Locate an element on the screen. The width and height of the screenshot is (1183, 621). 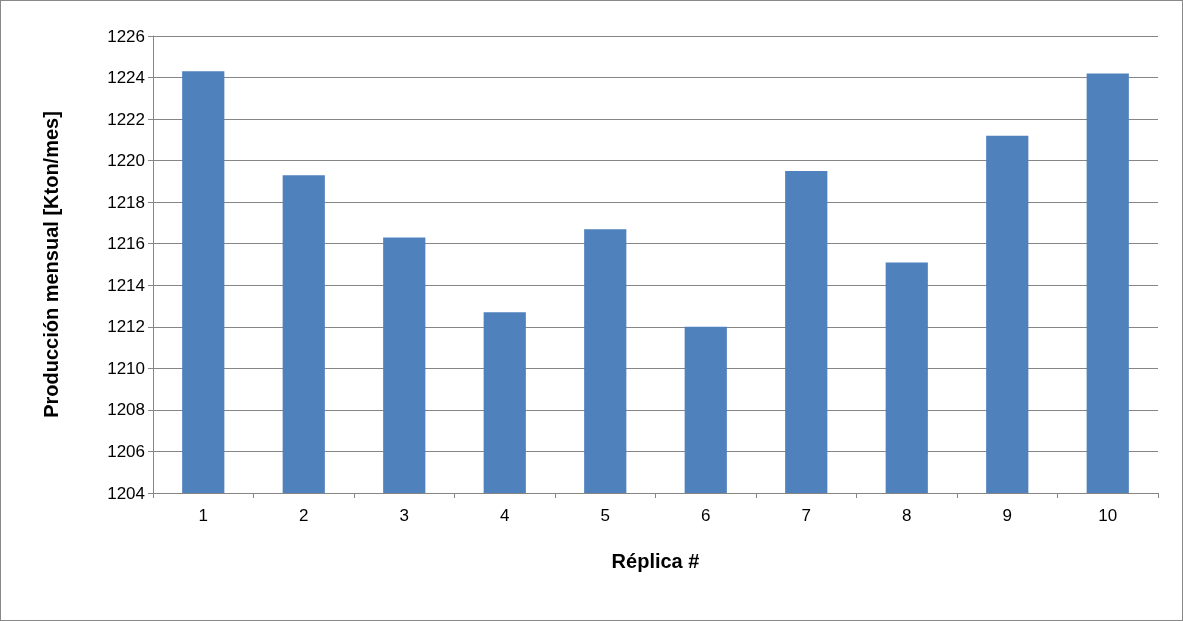
x-tick-label: 2 is located at coordinates (304, 515).